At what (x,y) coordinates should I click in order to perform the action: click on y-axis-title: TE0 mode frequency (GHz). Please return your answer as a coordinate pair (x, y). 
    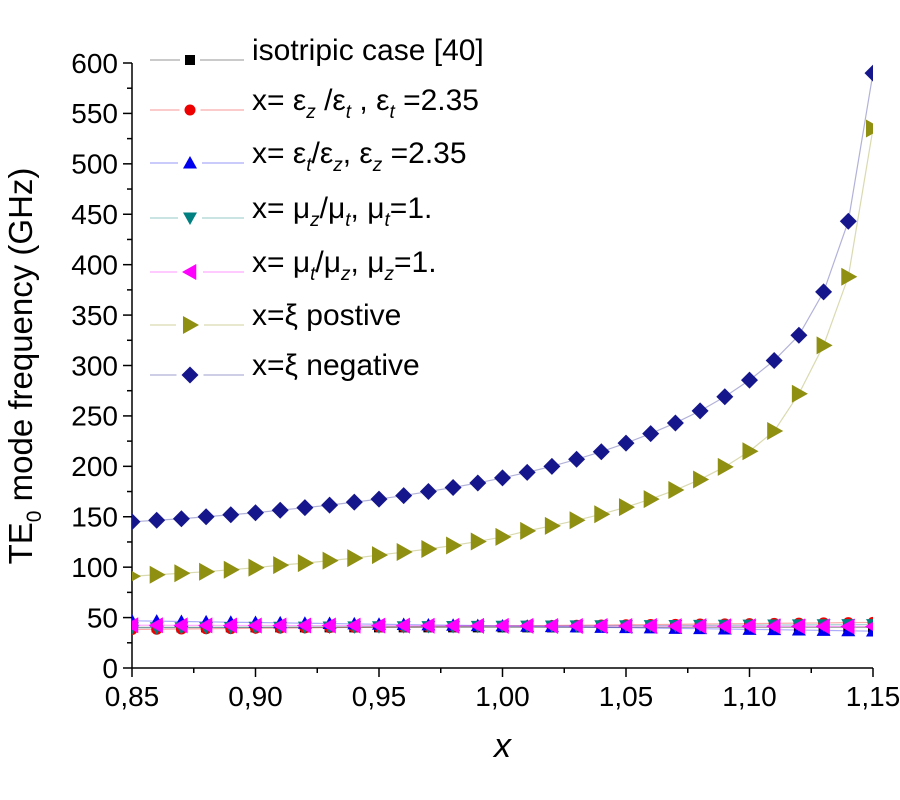
    Looking at the image, I should click on (24, 366).